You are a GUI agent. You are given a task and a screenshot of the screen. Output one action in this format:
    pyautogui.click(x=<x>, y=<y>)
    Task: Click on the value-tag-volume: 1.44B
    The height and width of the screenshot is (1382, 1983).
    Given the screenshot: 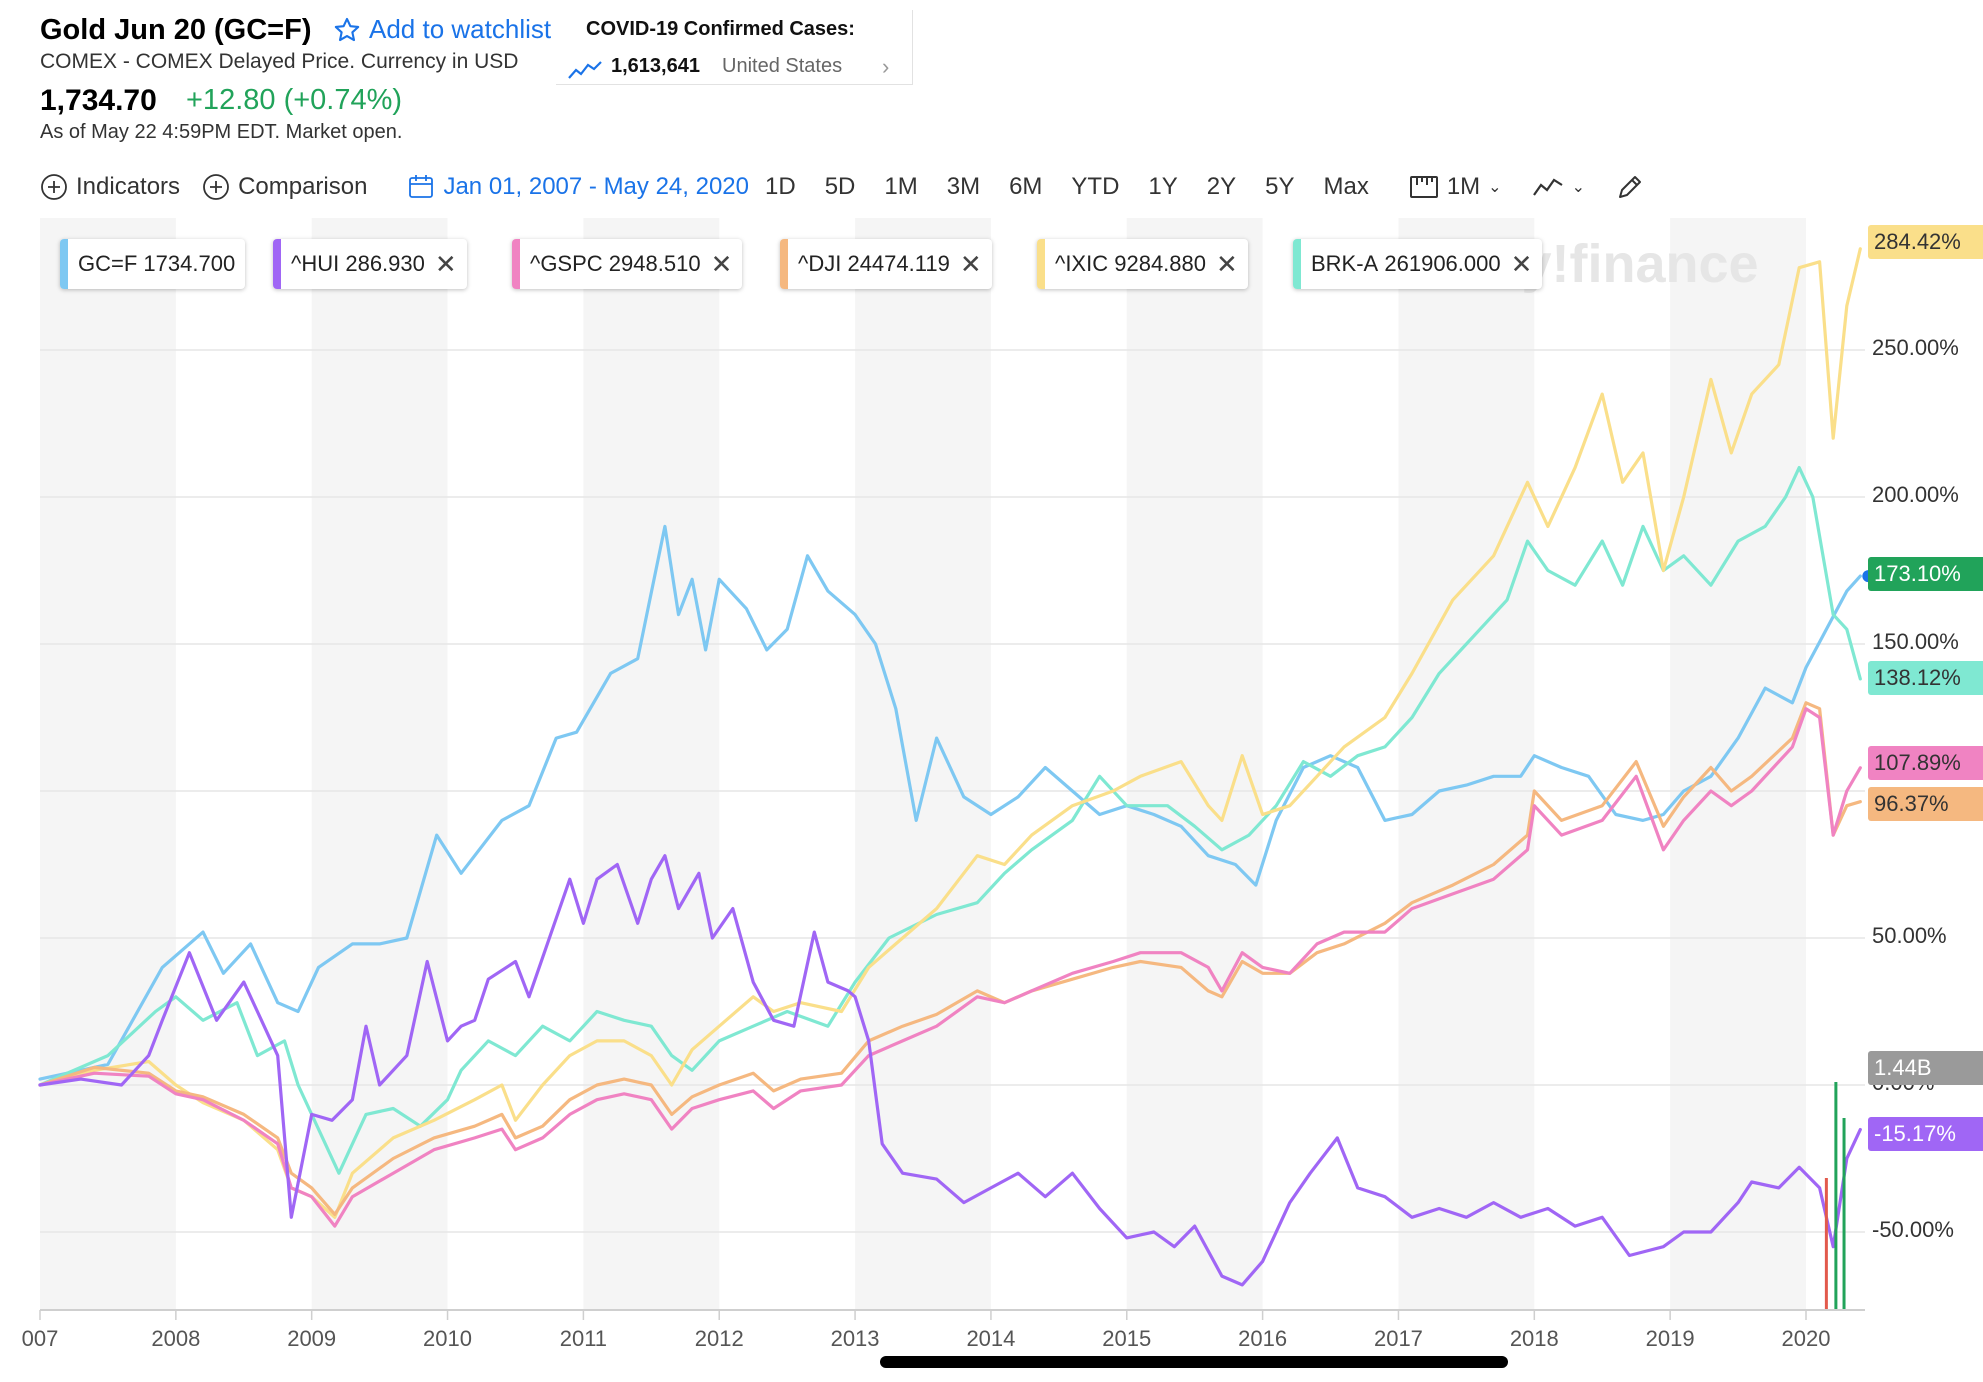 What is the action you would take?
    pyautogui.click(x=1925, y=1068)
    